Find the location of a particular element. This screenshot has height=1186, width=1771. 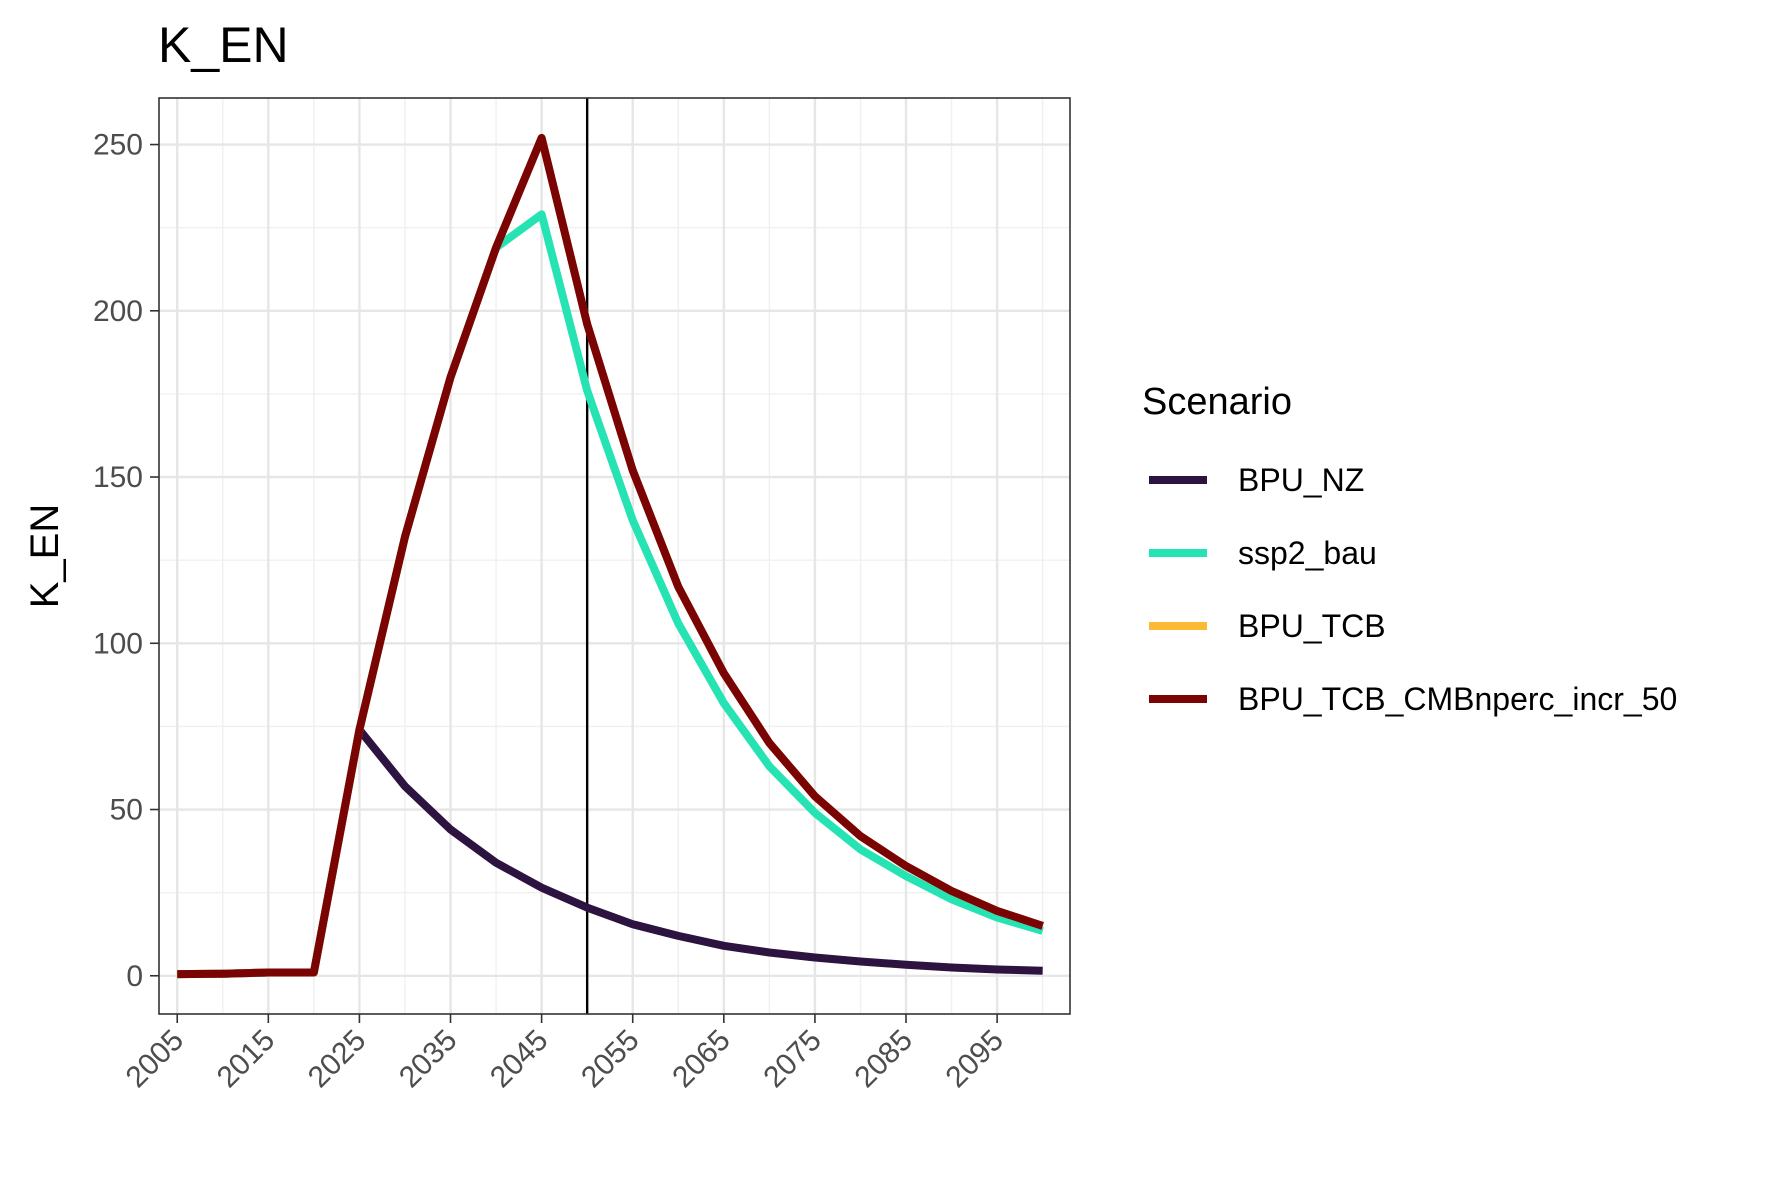

y-tick-label: 100 is located at coordinates (118, 643).